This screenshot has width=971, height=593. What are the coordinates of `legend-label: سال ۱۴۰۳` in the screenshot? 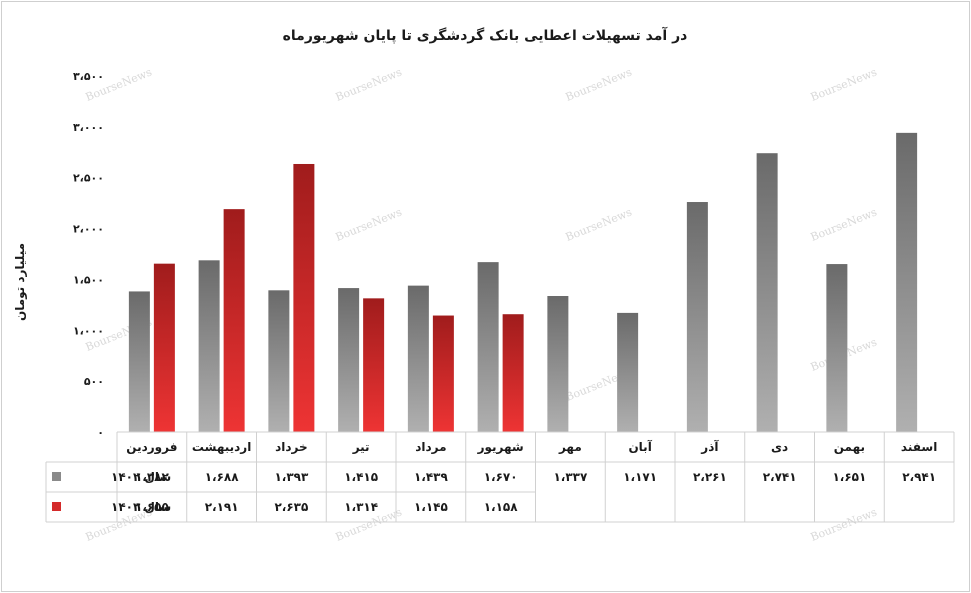 It's located at (141, 507).